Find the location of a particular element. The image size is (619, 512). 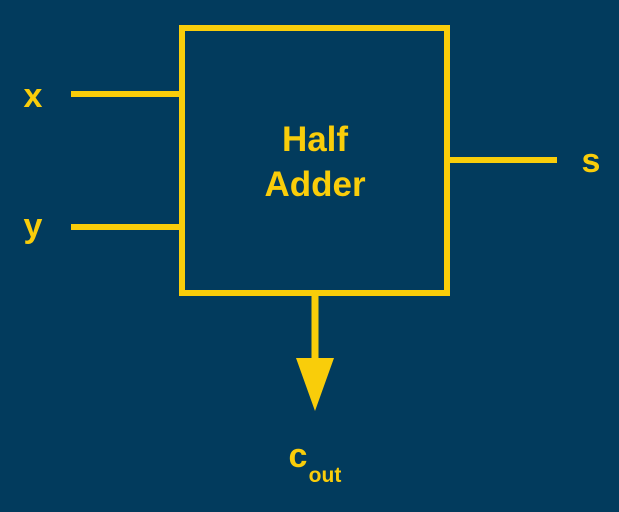

input-x-label: x is located at coordinates (33, 96).